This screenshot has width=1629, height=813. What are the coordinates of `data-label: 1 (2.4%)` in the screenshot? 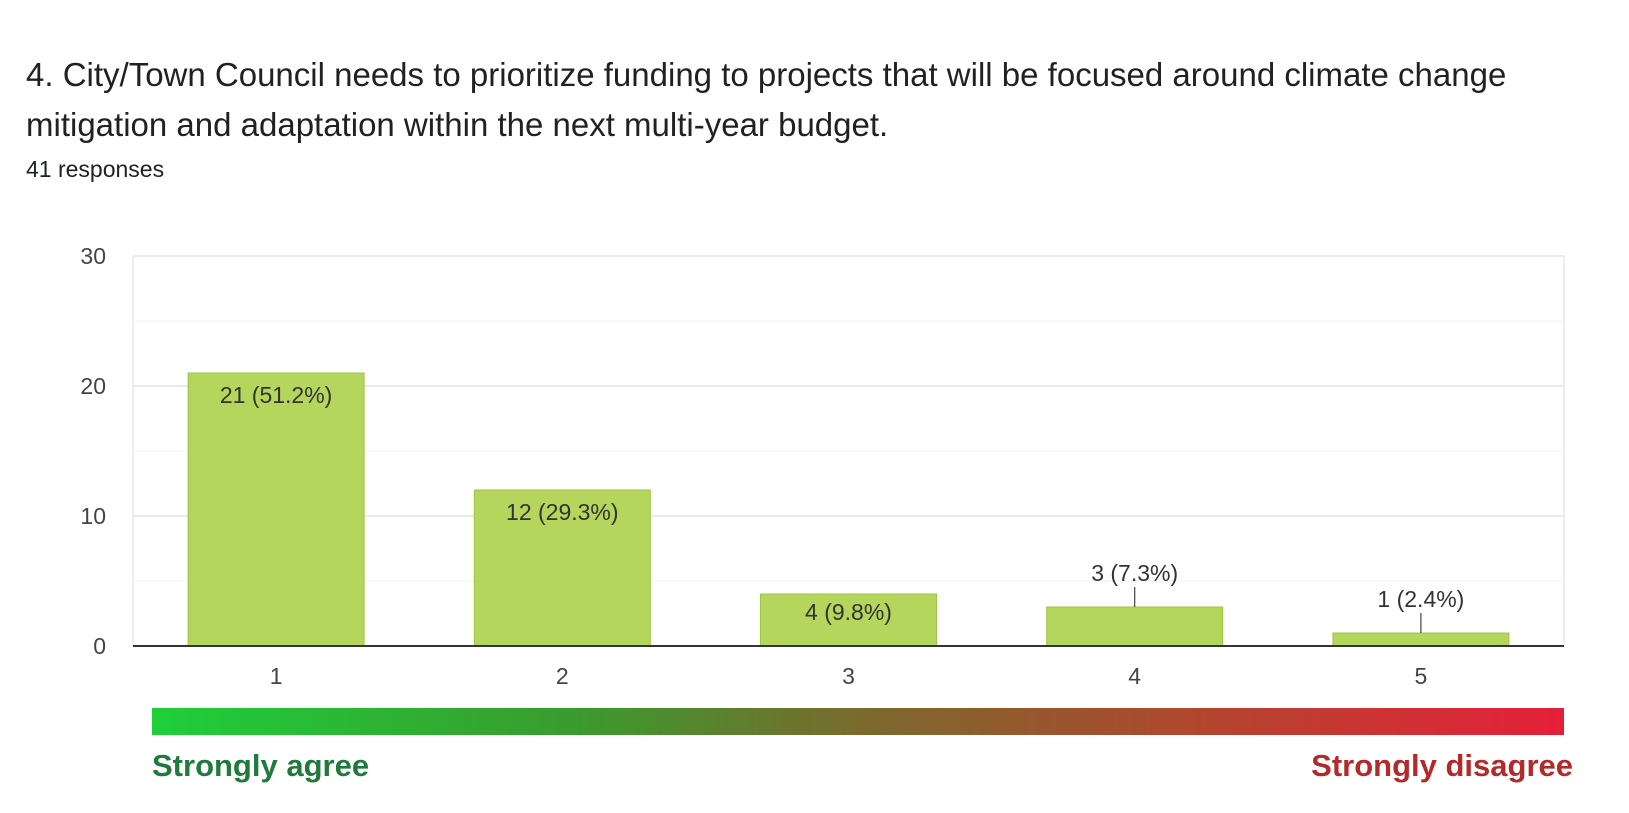 It's located at (1420, 599).